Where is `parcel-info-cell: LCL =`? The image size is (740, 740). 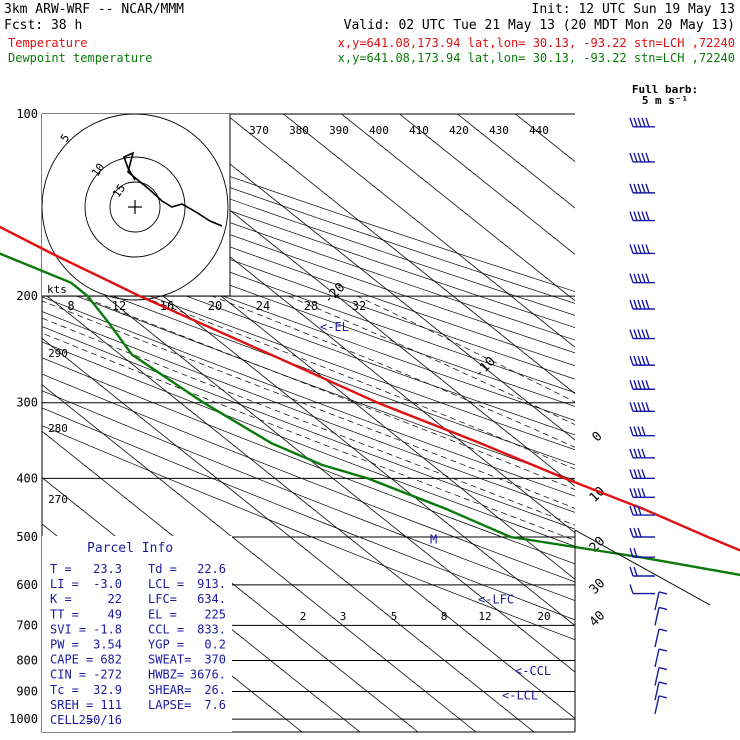 parcel-info-cell: LCL = is located at coordinates (166, 584).